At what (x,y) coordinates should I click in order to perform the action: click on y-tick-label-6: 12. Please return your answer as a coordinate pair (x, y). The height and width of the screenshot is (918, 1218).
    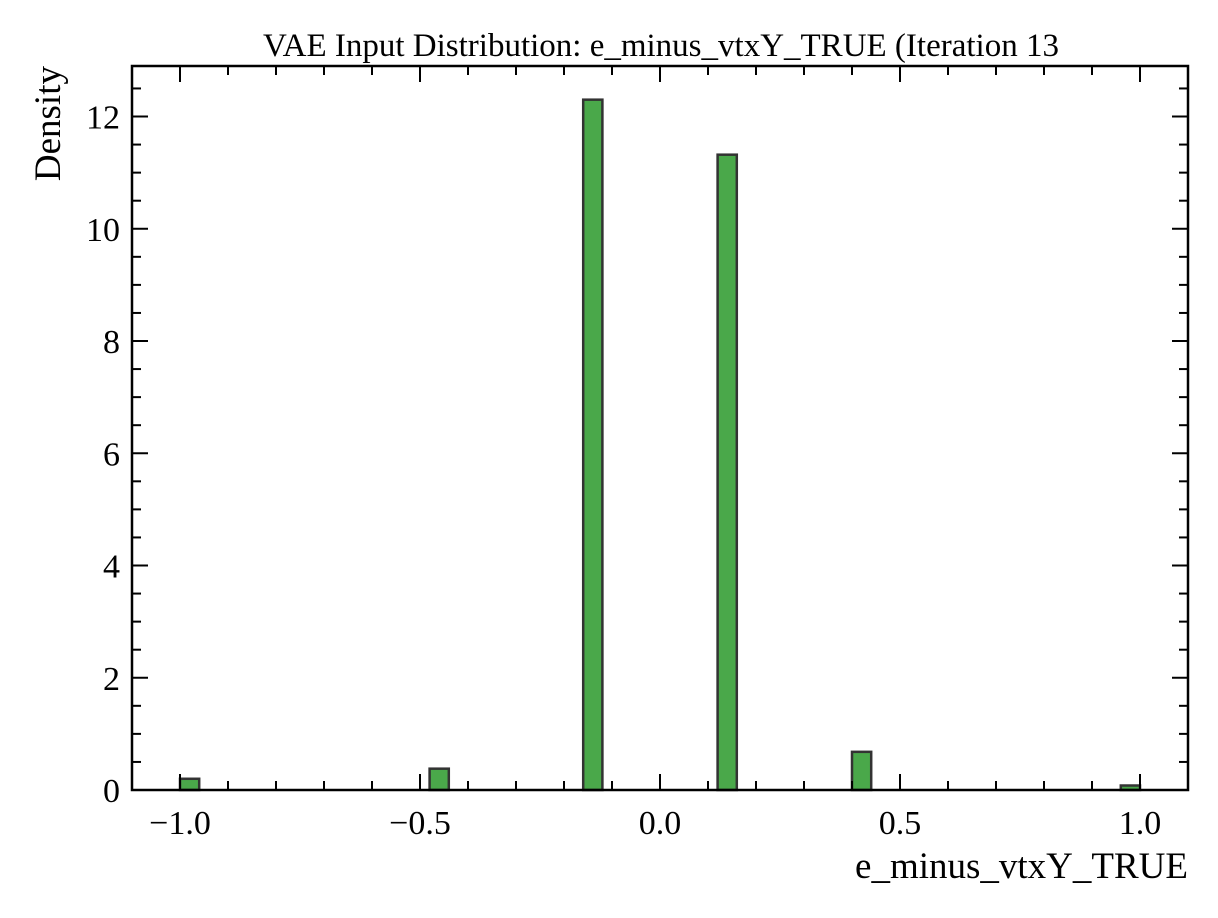
    Looking at the image, I should click on (103, 118).